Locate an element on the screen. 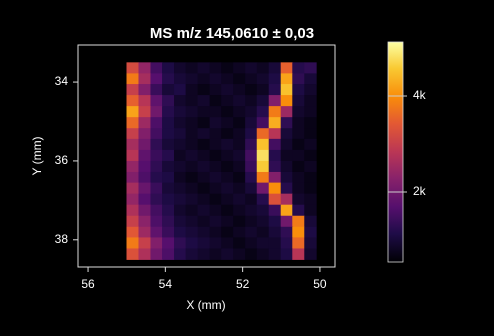 The width and height of the screenshot is (494, 336). x-axis-label: X (mm) is located at coordinates (205, 305).